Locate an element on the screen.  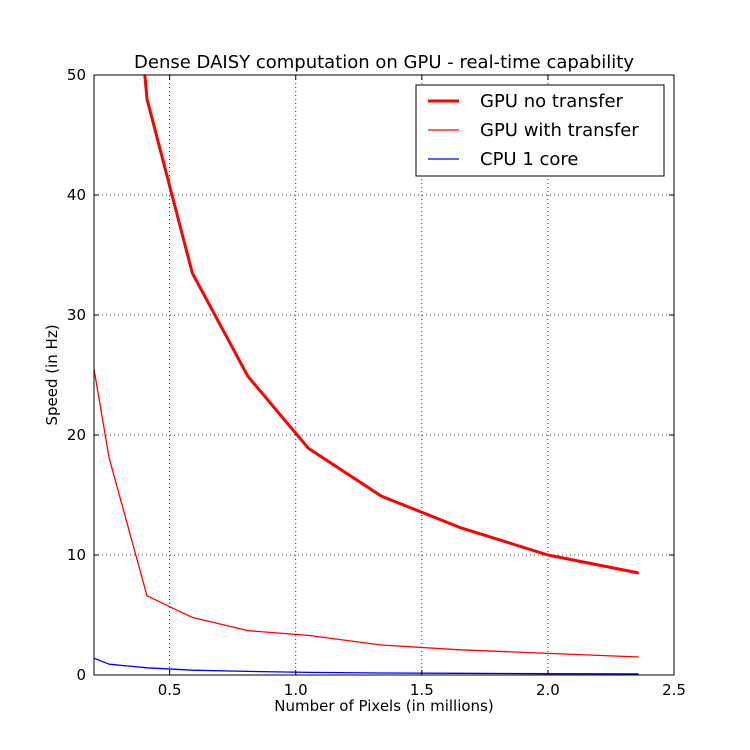
y-tick-label: 50 is located at coordinates (76, 75).